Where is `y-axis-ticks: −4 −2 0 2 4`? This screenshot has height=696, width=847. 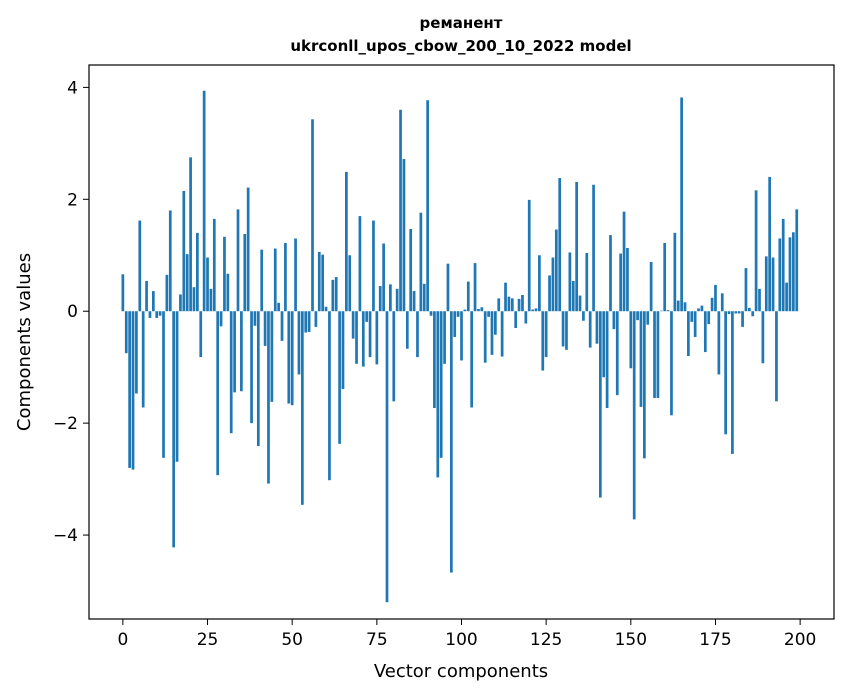 y-axis-ticks: −4 −2 0 2 4 is located at coordinates (71, 312).